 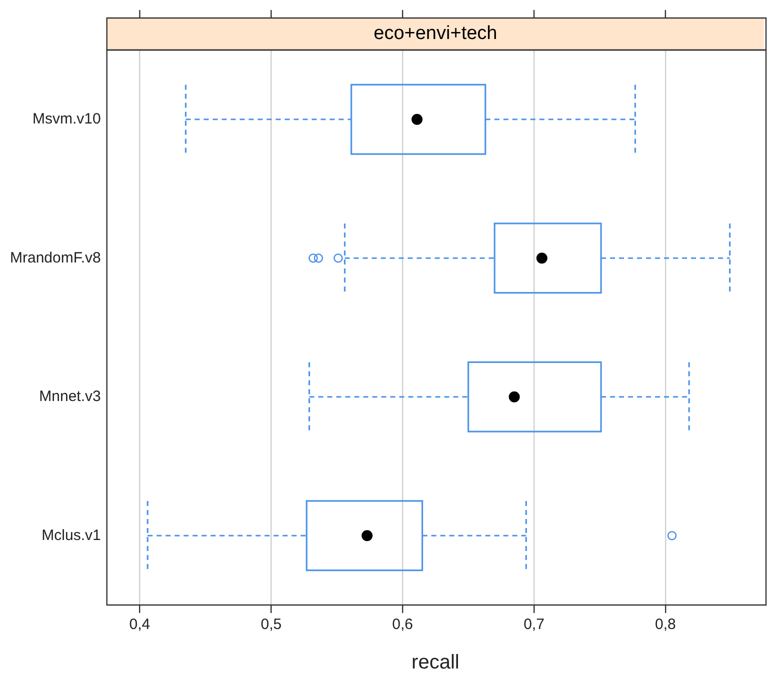 I want to click on x-tick-label: 0,6, so click(x=403, y=625).